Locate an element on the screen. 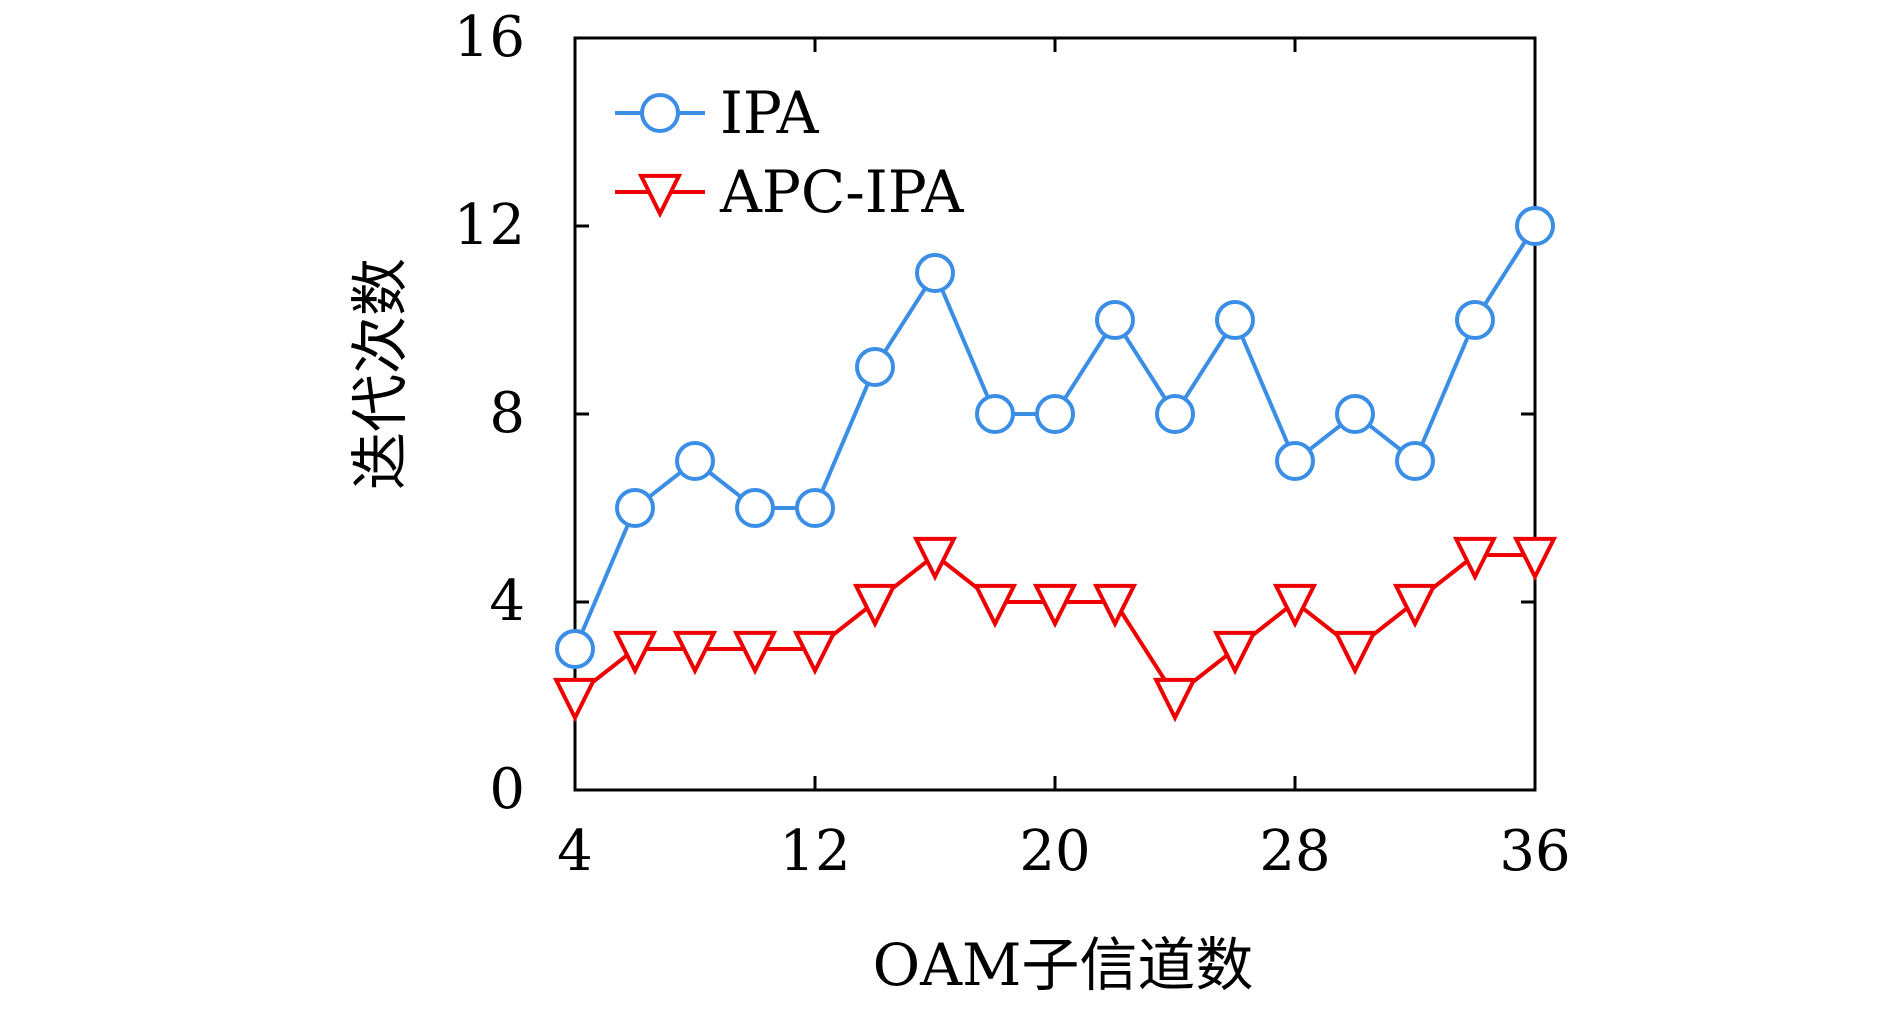  y-tick-label: 0 is located at coordinates (507, 789).